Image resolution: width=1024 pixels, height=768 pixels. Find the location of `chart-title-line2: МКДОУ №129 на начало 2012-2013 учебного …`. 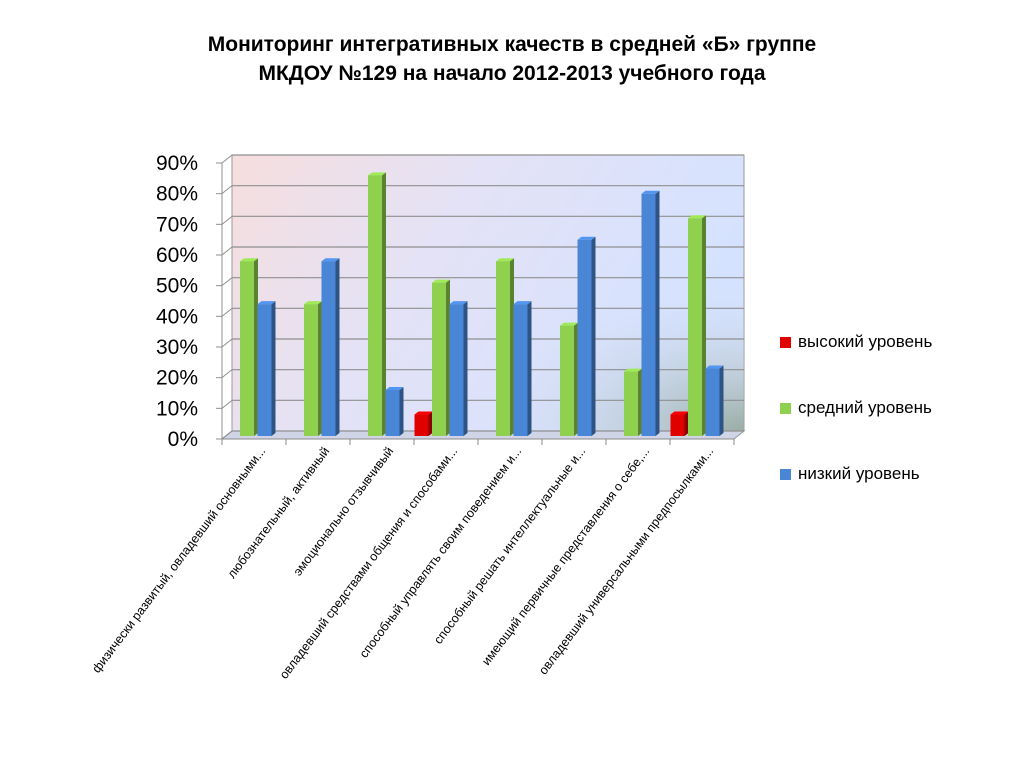

chart-title-line2: МКДОУ №129 на начало 2012-2013 учебного … is located at coordinates (512, 73).